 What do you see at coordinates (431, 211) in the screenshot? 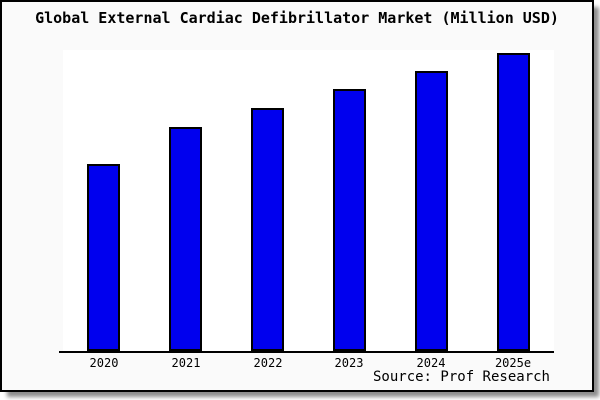
I see `bar-2024` at bounding box center [431, 211].